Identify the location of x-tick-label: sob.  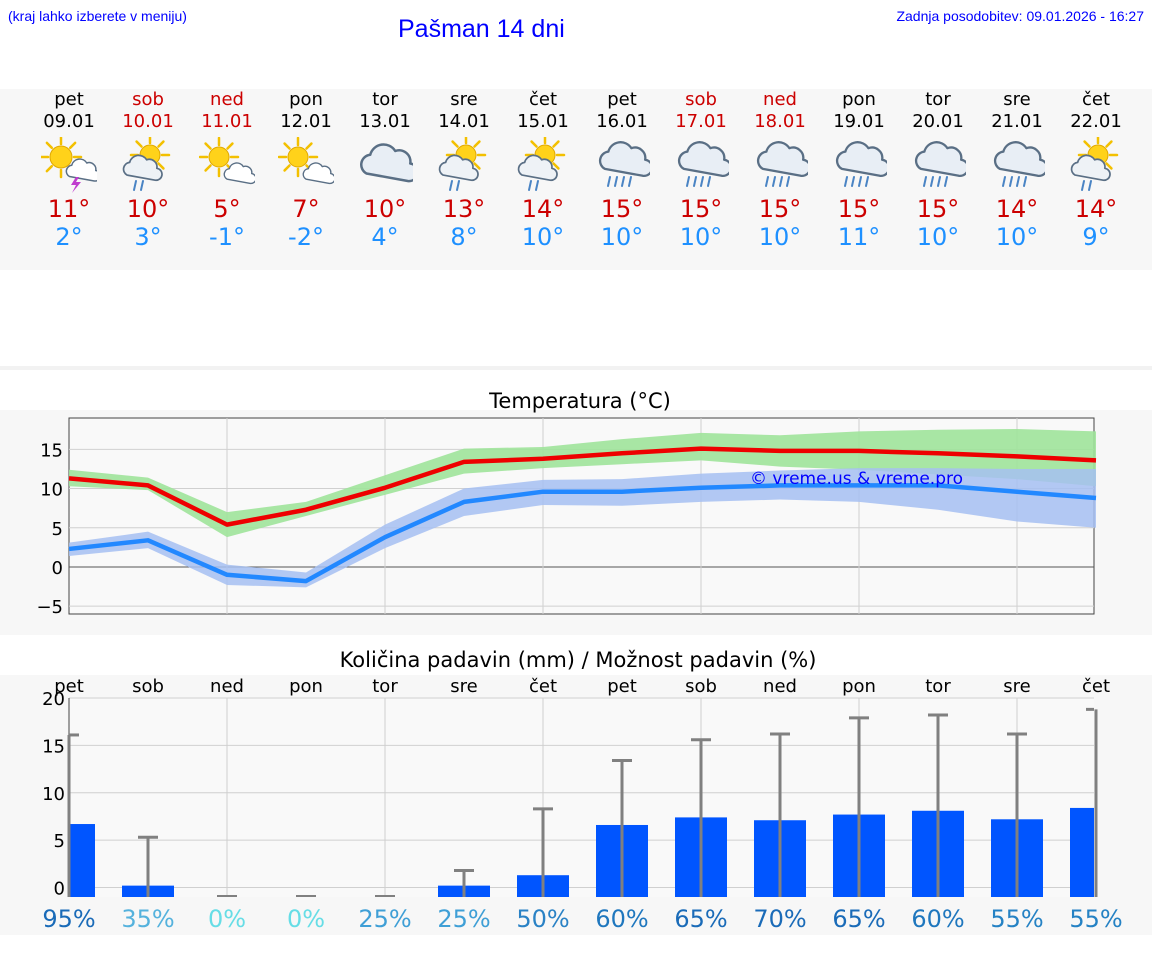
(148, 686).